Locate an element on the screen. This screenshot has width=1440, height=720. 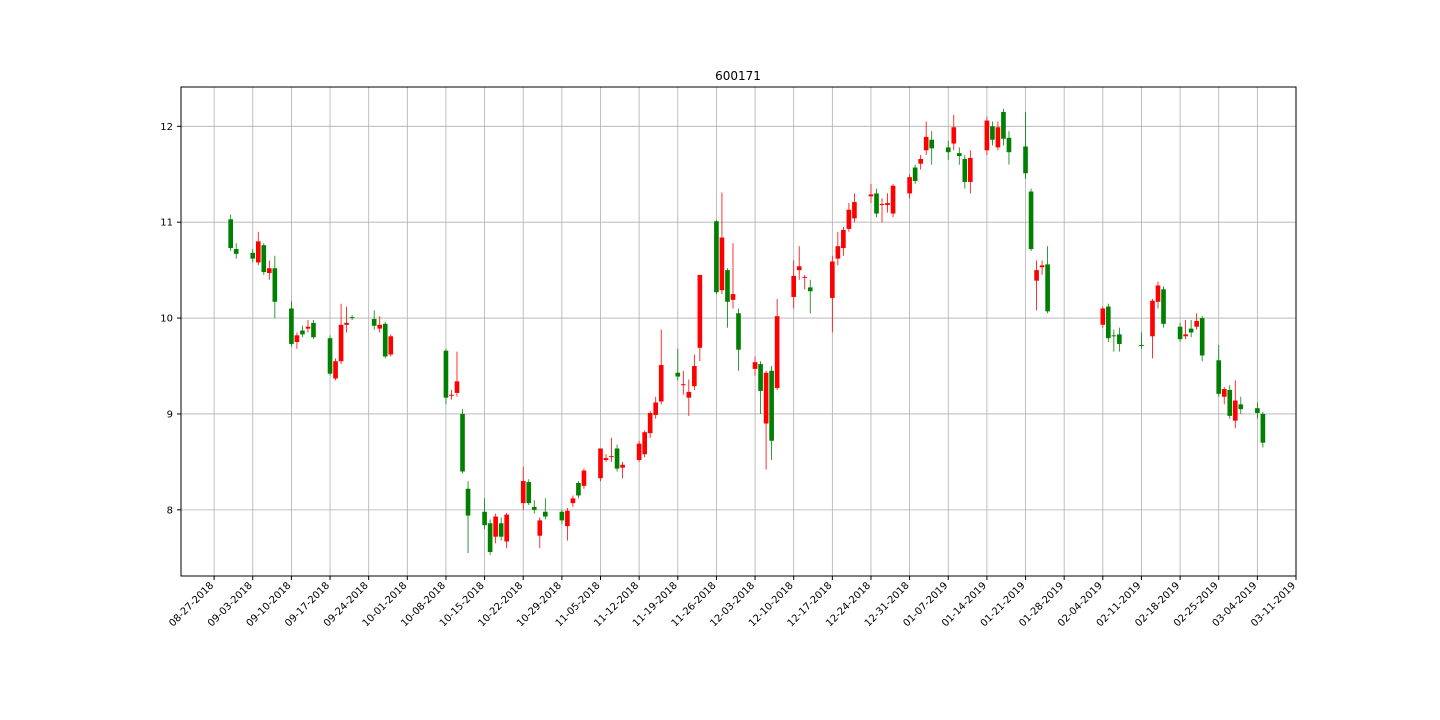
y-tick-label: 12 is located at coordinates (166, 127).